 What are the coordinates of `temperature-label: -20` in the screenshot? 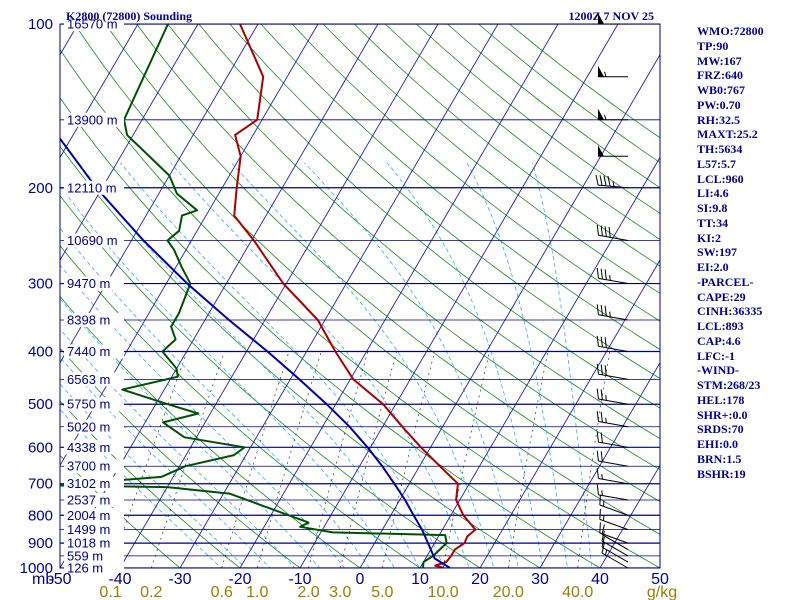 It's located at (239, 579).